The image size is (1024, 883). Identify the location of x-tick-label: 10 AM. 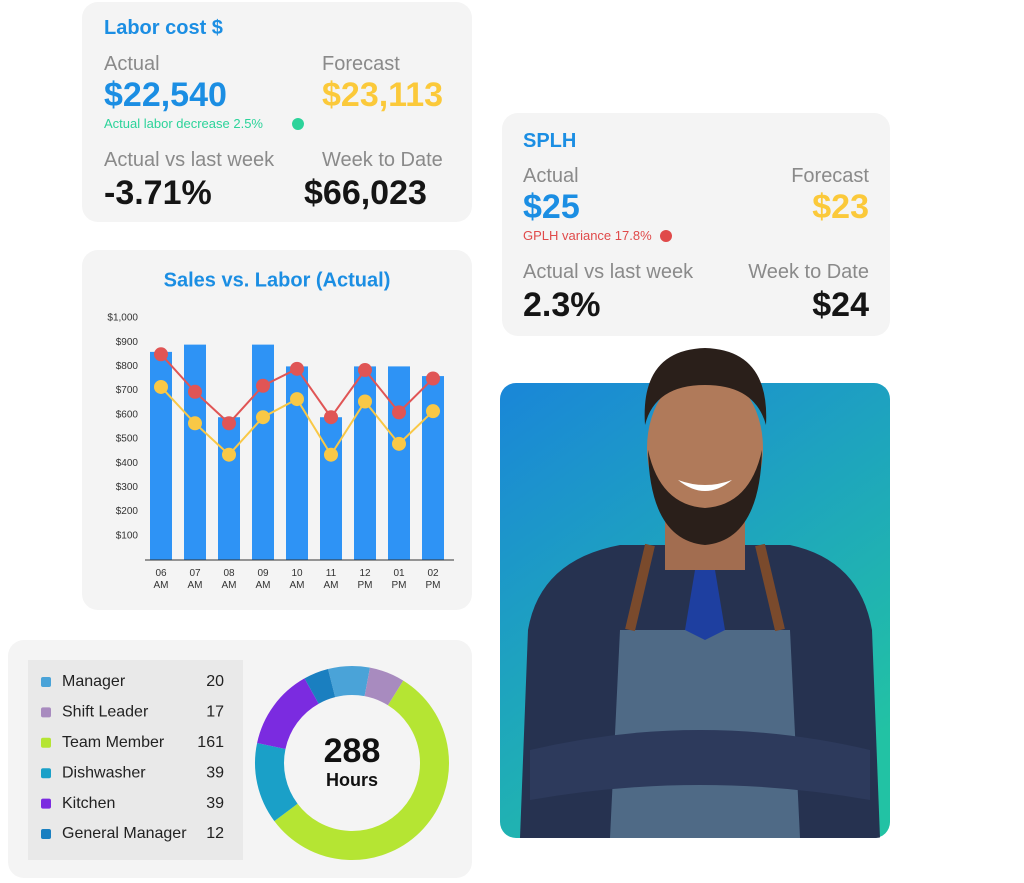
(297, 579).